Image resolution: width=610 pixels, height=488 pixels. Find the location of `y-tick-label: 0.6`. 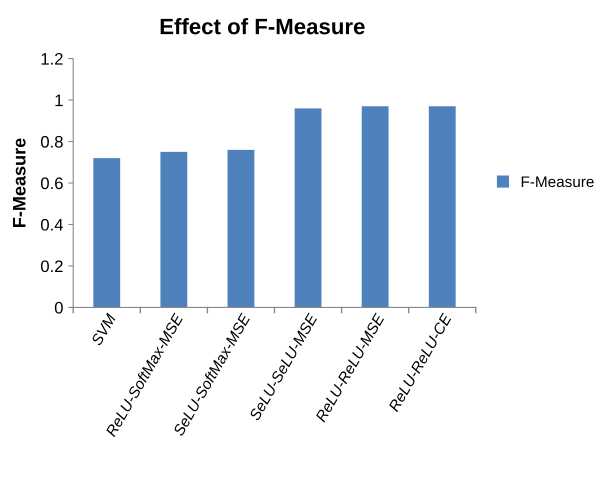

y-tick-label: 0.6 is located at coordinates (51, 183).